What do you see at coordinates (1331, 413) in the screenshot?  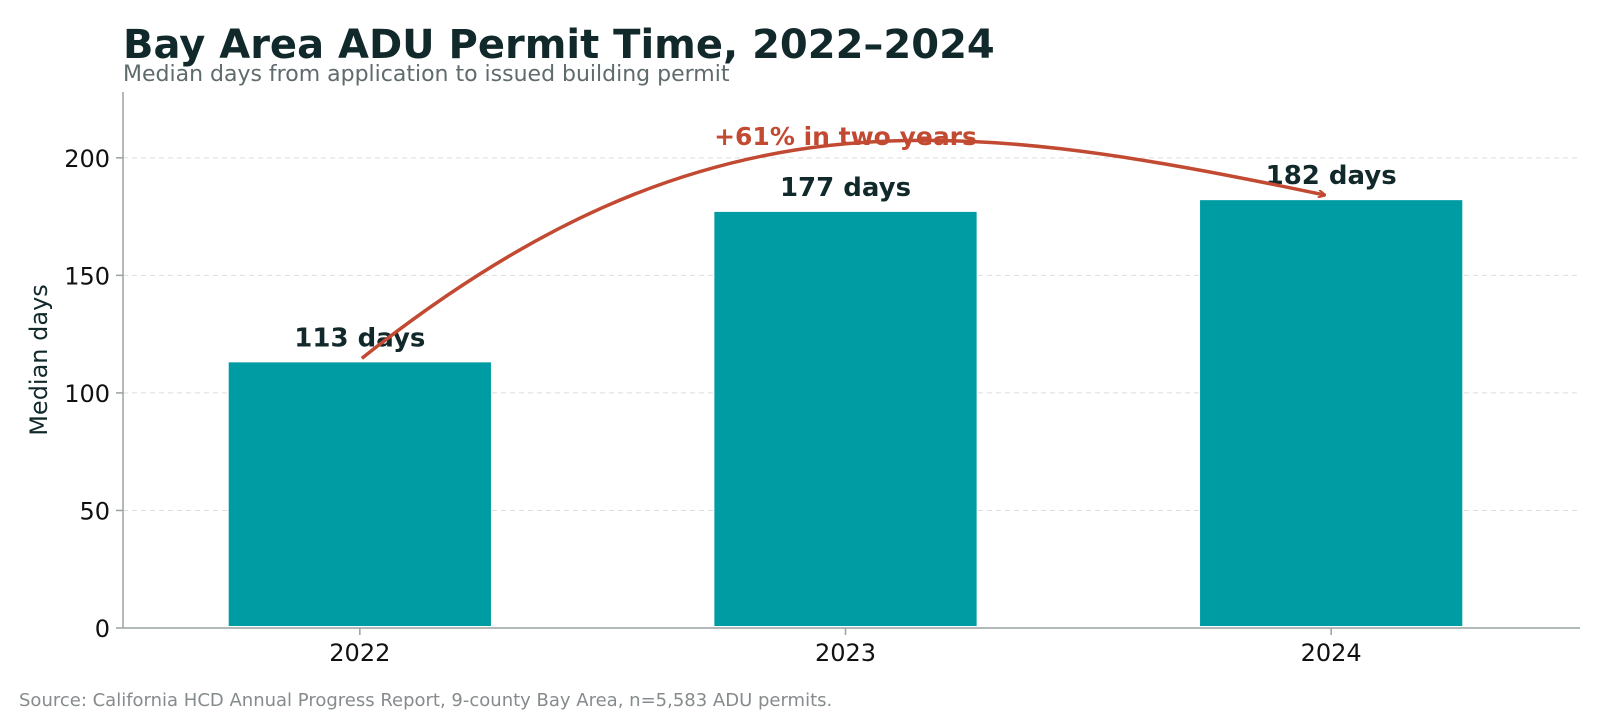 I see `bar-2024` at bounding box center [1331, 413].